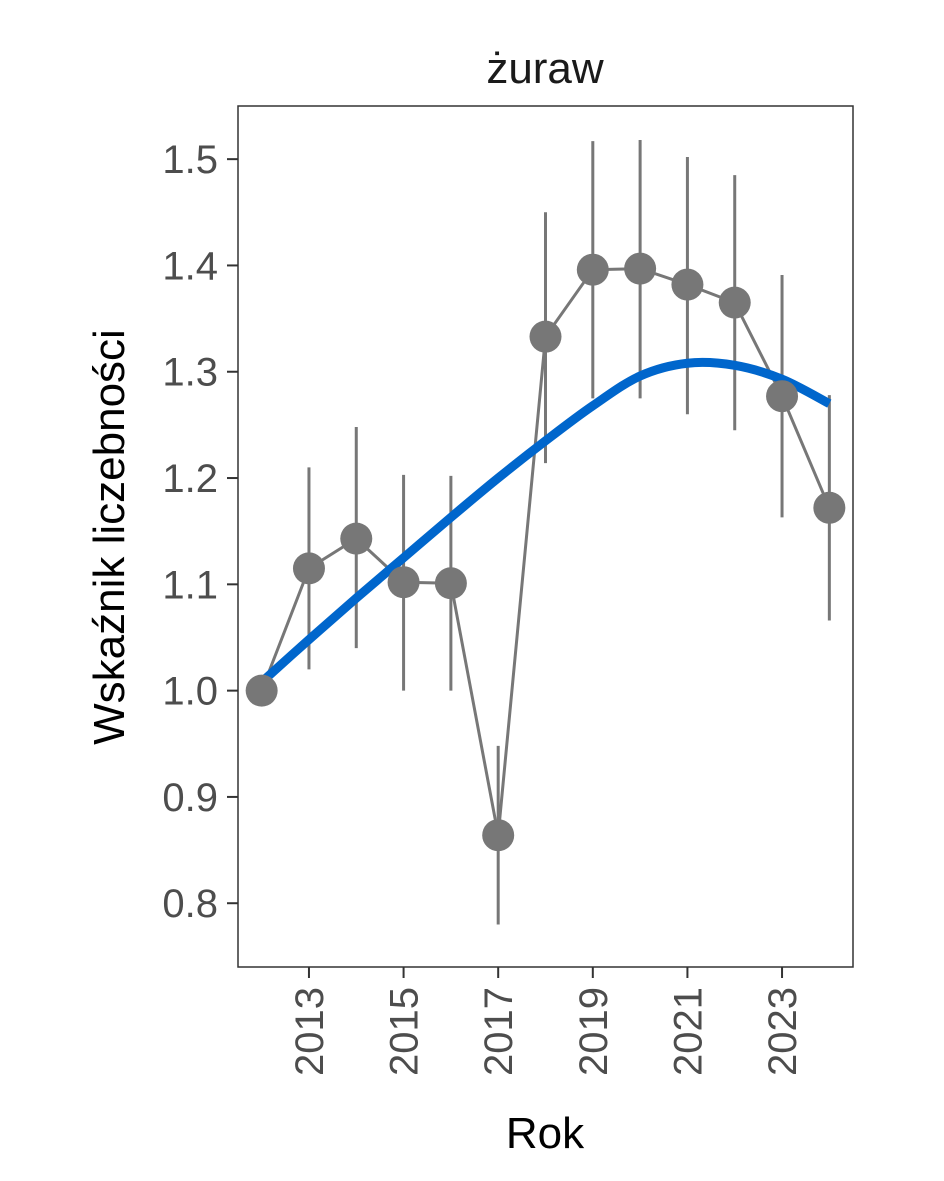  What do you see at coordinates (545, 1133) in the screenshot?
I see `x-axis-title: Rok` at bounding box center [545, 1133].